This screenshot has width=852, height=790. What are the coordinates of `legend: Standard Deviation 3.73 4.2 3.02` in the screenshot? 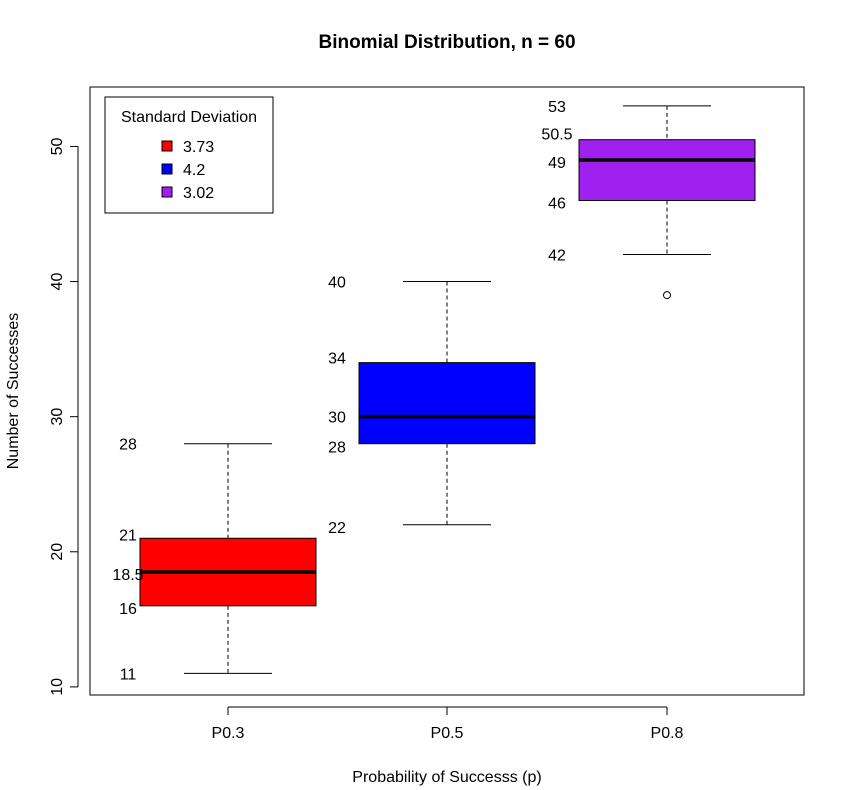 It's located at (189, 155).